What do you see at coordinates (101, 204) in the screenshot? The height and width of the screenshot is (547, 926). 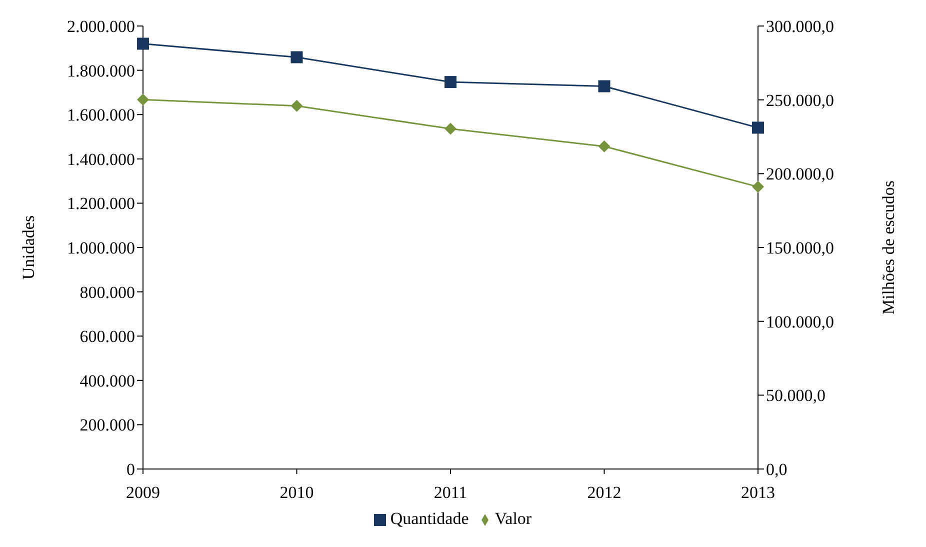 I see `y-tick-label: 1.200.000` at bounding box center [101, 204].